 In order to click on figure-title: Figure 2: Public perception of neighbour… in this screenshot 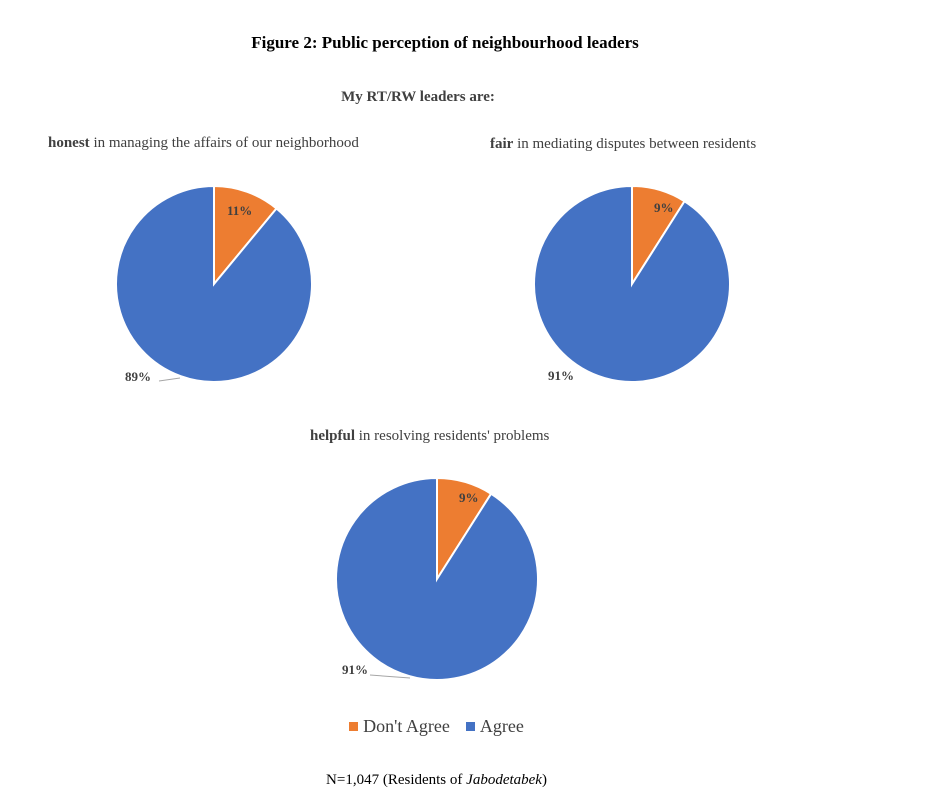, I will do `click(445, 42)`.